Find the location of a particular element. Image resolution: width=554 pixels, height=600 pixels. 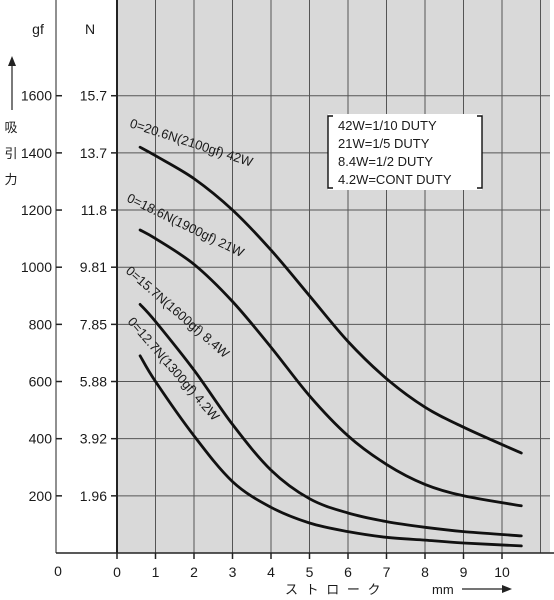

y-tick-label-n: 1.96 is located at coordinates (93, 496).